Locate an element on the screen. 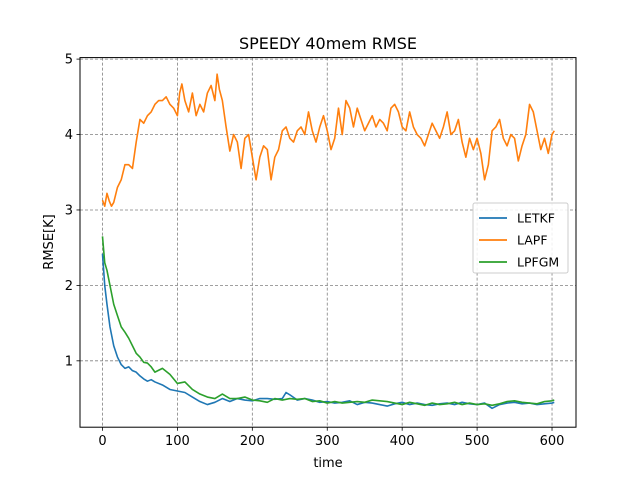 The width and height of the screenshot is (640, 480). x-tick-label: 0 is located at coordinates (102, 441).